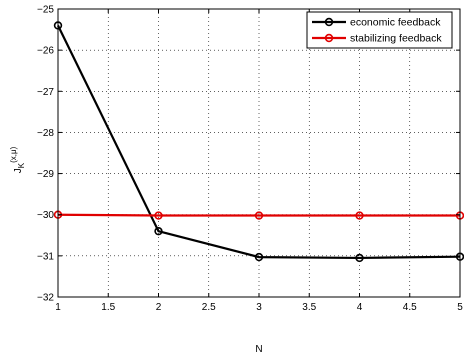  I want to click on legend-box, so click(379, 30).